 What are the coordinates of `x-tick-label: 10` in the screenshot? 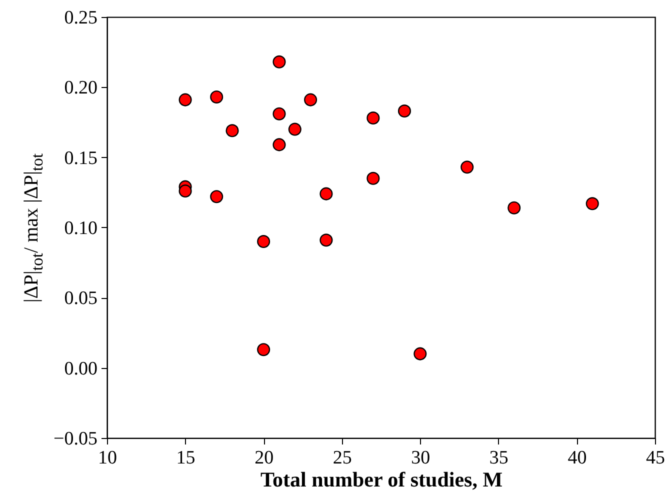 It's located at (107, 458).